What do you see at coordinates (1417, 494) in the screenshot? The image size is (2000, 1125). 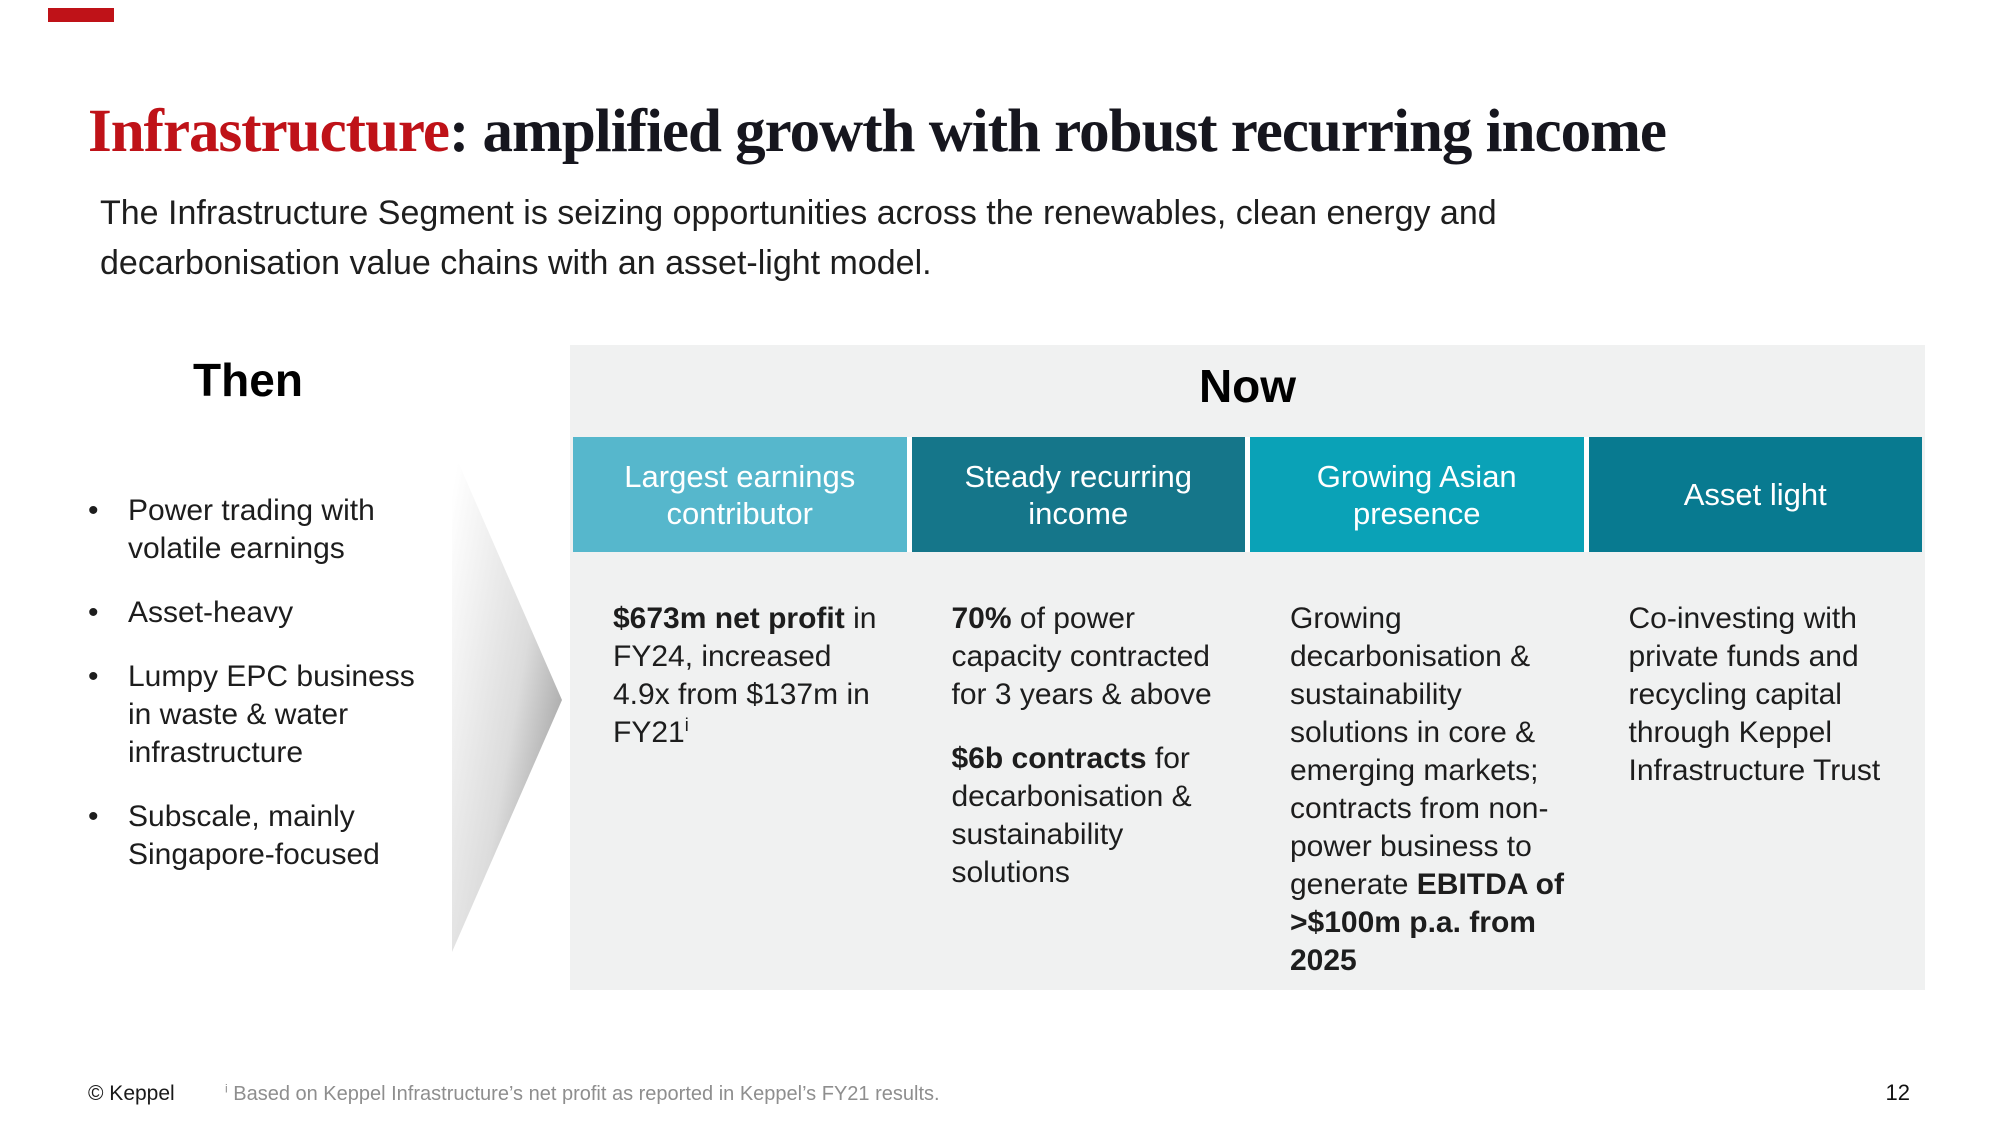 I see `column-header-growing-asian: Growing Asian presence` at bounding box center [1417, 494].